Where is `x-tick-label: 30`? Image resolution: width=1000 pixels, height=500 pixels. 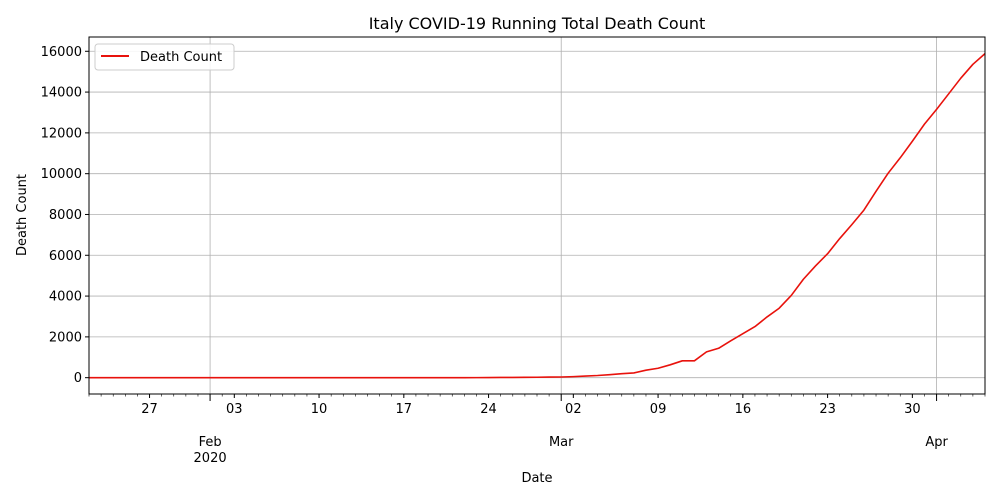
x-tick-label: 30 is located at coordinates (912, 409).